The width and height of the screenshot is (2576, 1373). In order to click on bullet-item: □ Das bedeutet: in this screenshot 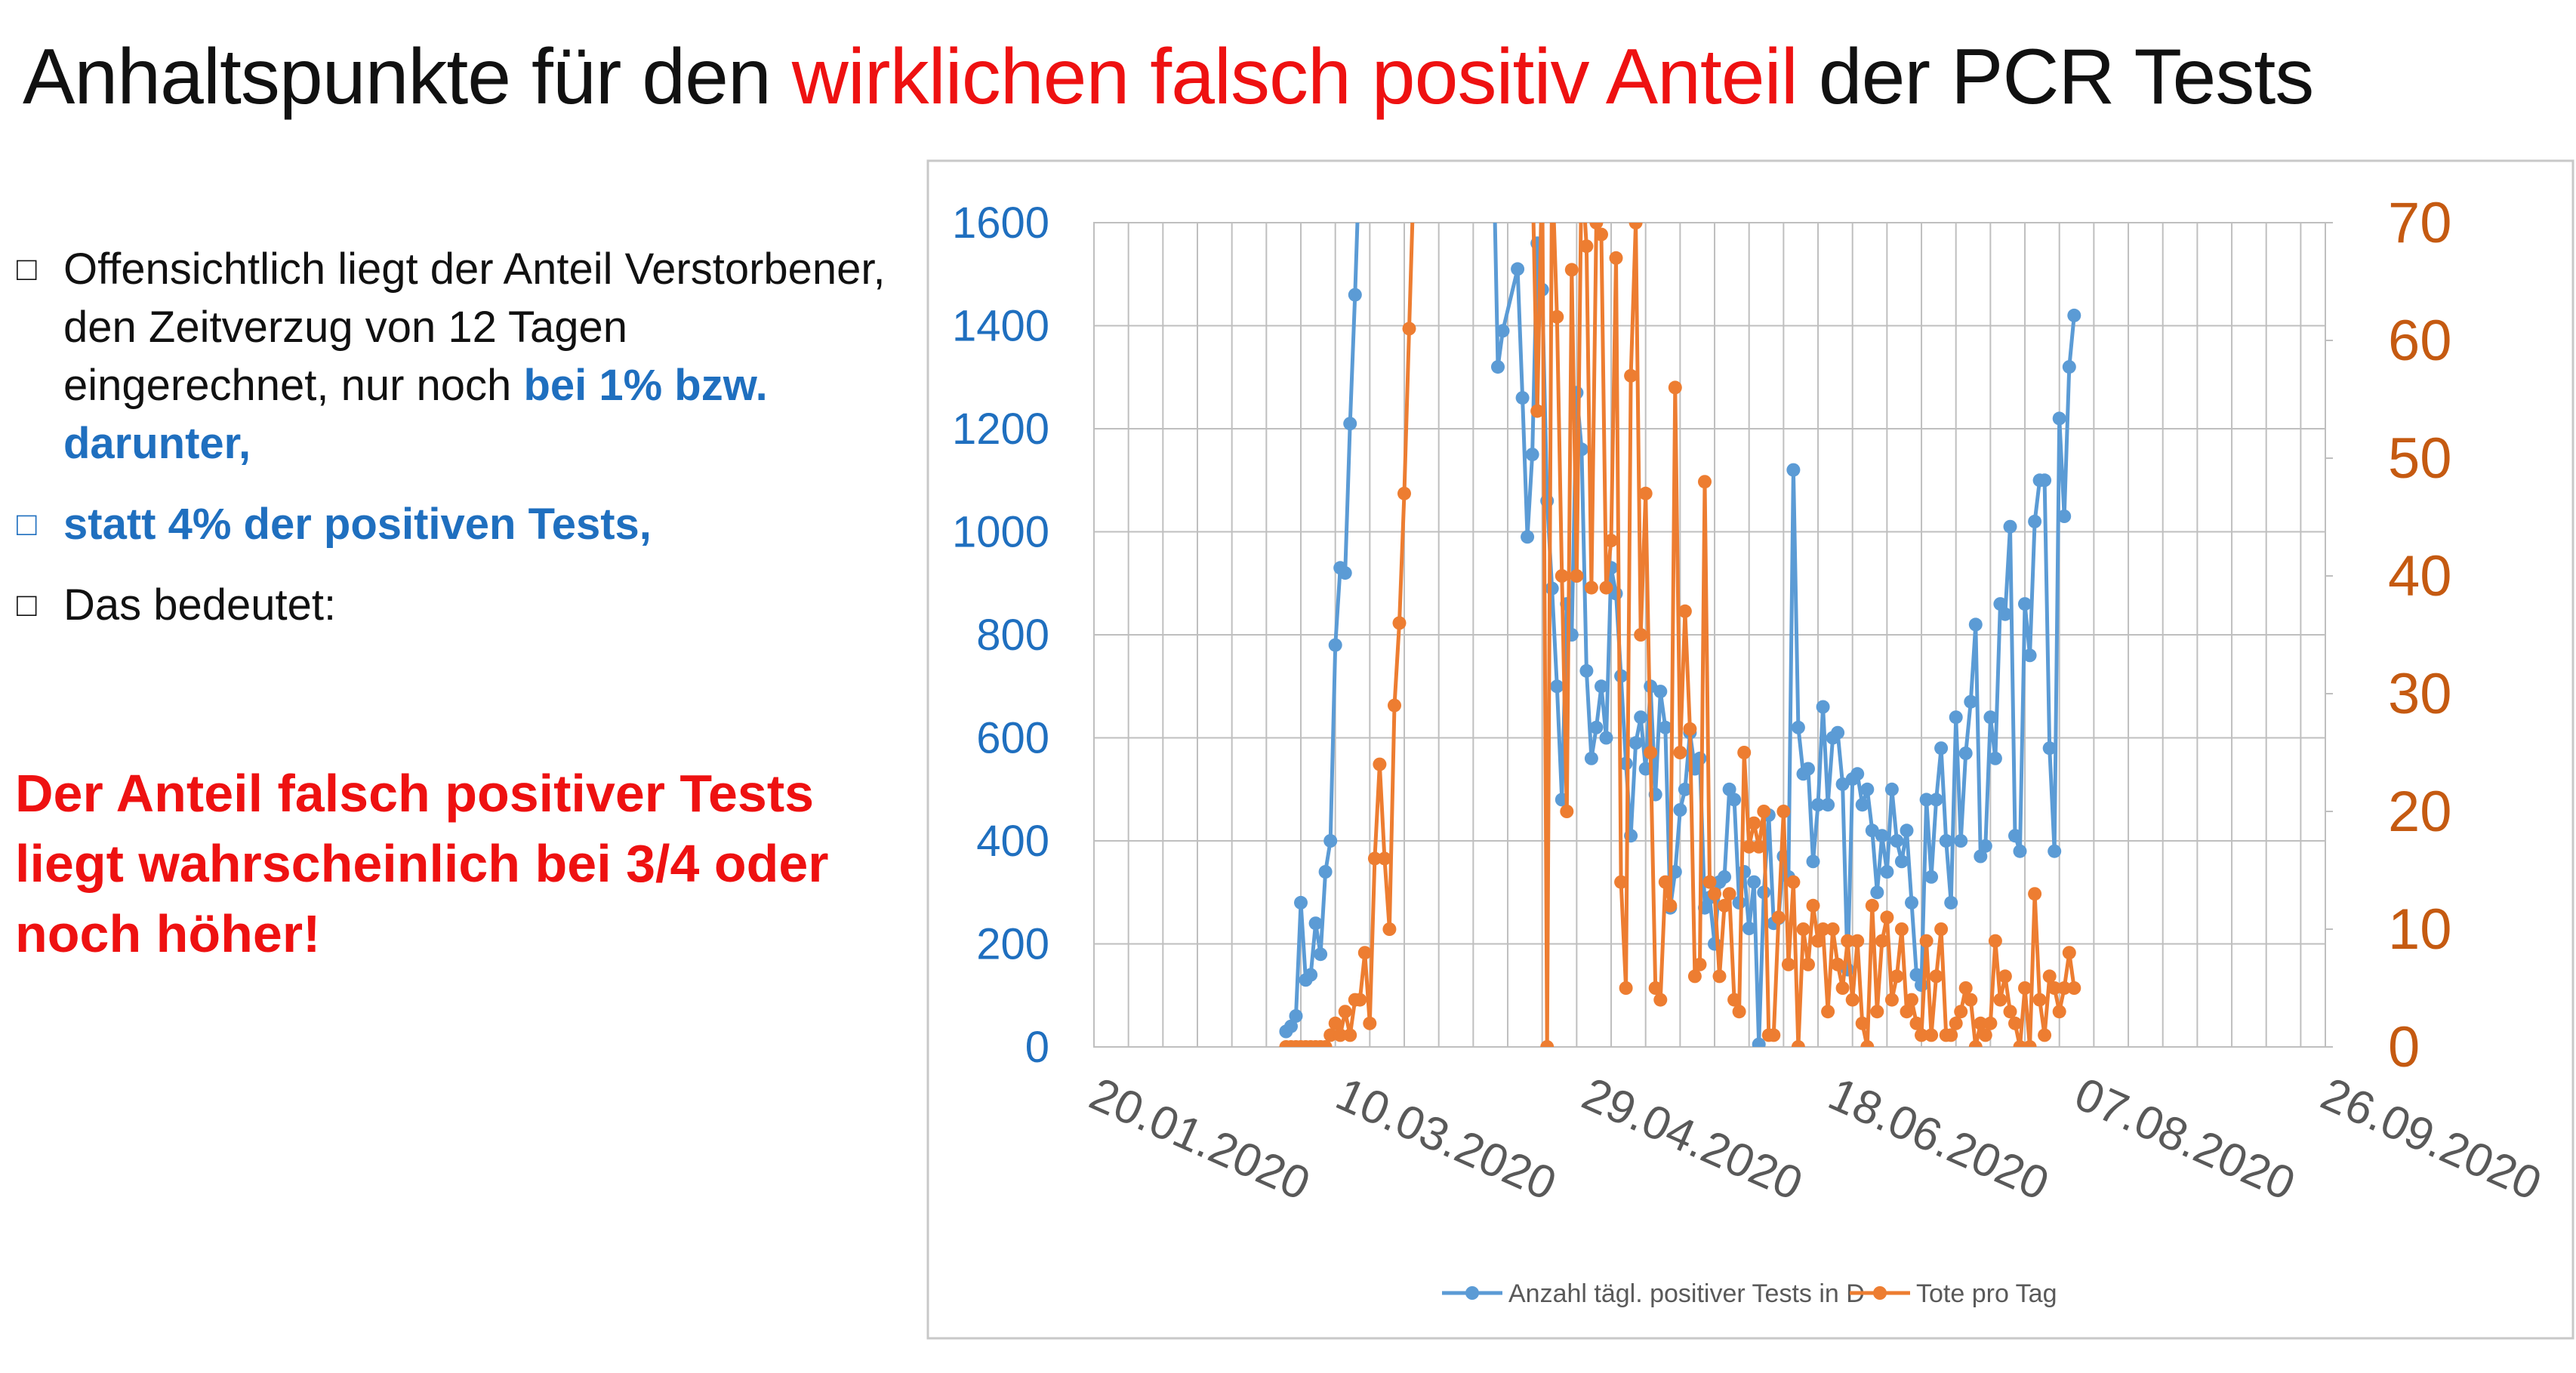, I will do `click(458, 605)`.